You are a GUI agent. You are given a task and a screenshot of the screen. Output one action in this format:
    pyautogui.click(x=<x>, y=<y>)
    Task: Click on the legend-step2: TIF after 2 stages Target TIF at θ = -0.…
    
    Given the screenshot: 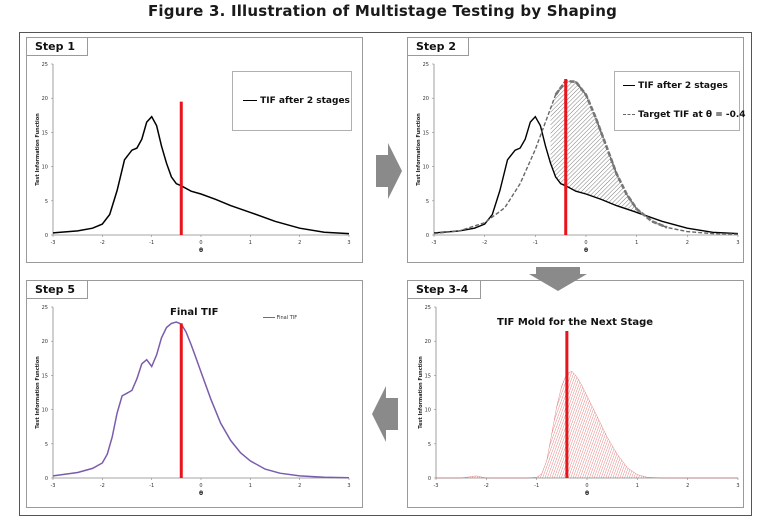 What is the action you would take?
    pyautogui.click(x=680, y=101)
    